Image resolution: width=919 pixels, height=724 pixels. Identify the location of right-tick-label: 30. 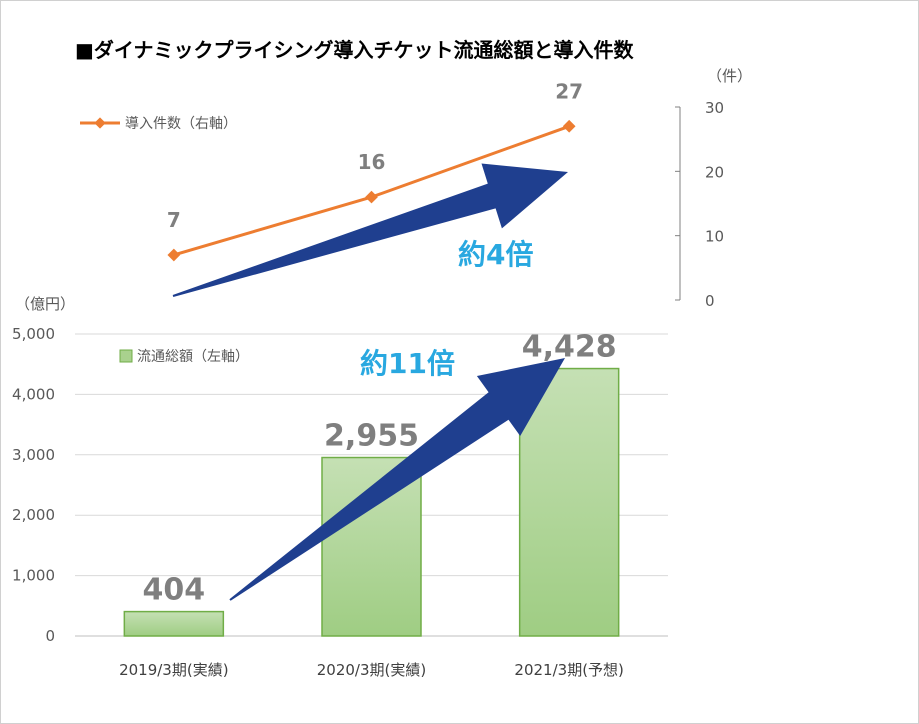
(714, 108).